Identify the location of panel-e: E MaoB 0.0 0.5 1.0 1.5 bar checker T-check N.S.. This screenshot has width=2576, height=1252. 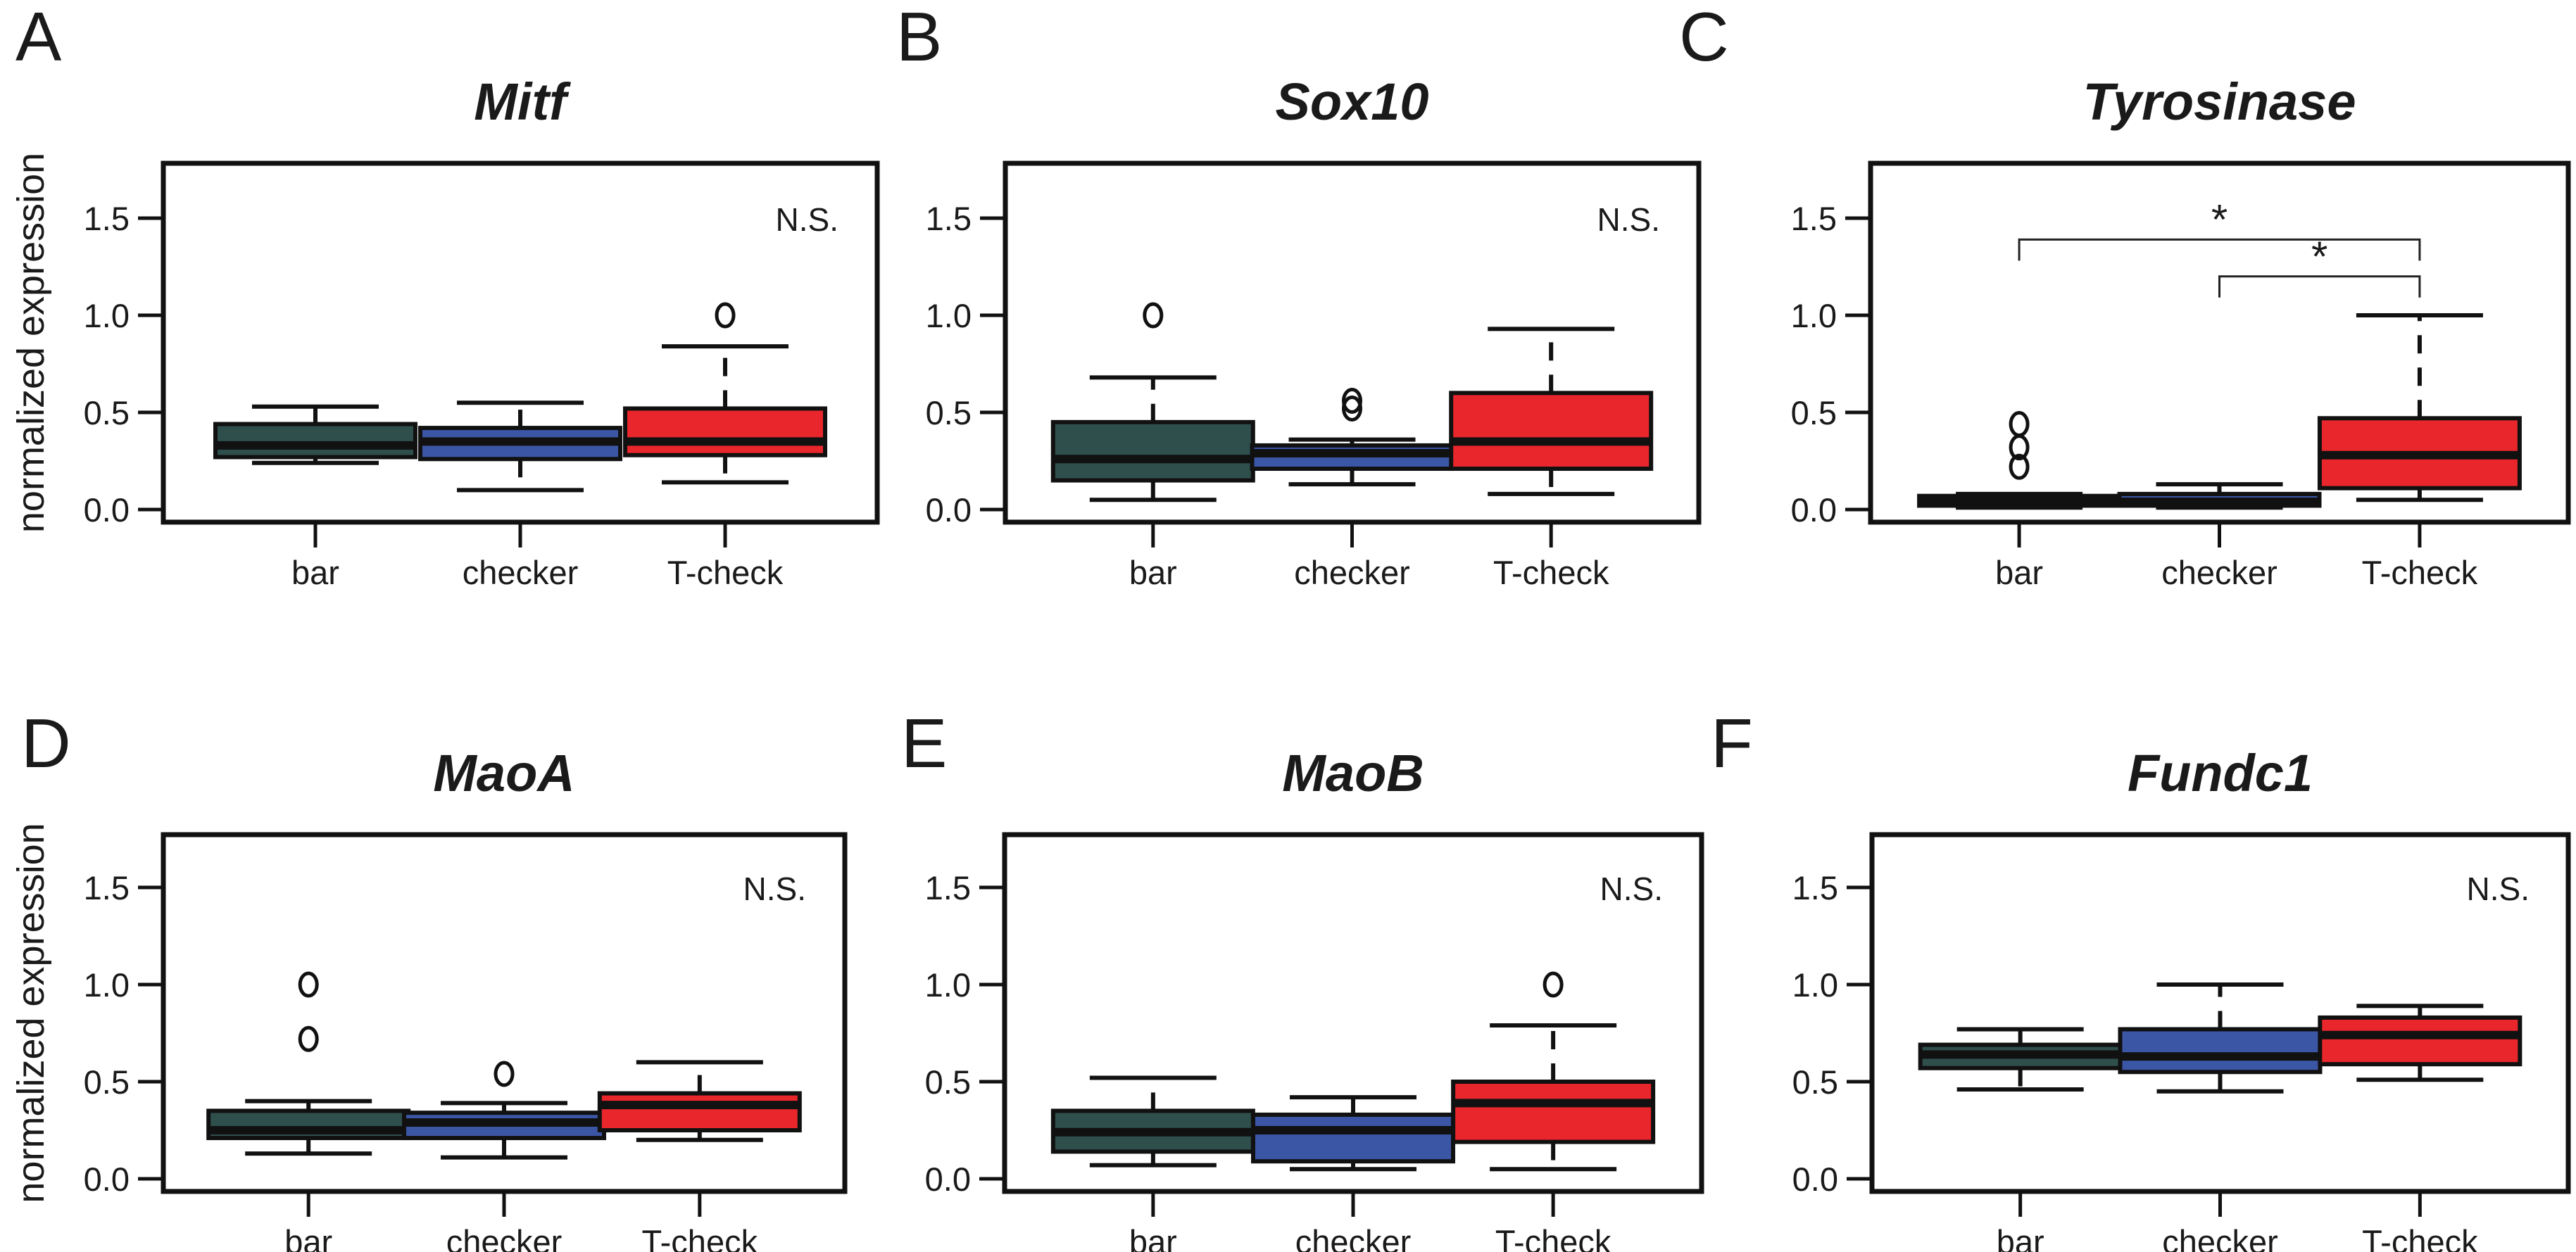
(1302, 978).